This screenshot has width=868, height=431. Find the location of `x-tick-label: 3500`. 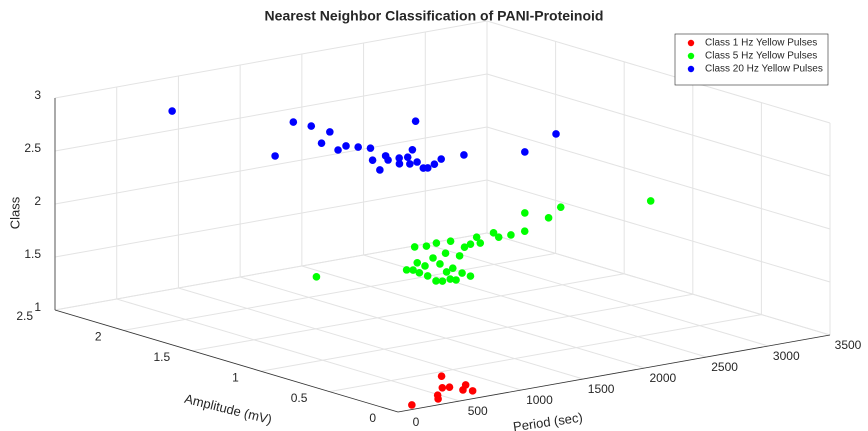

x-tick-label: 3500 is located at coordinates (848, 345).